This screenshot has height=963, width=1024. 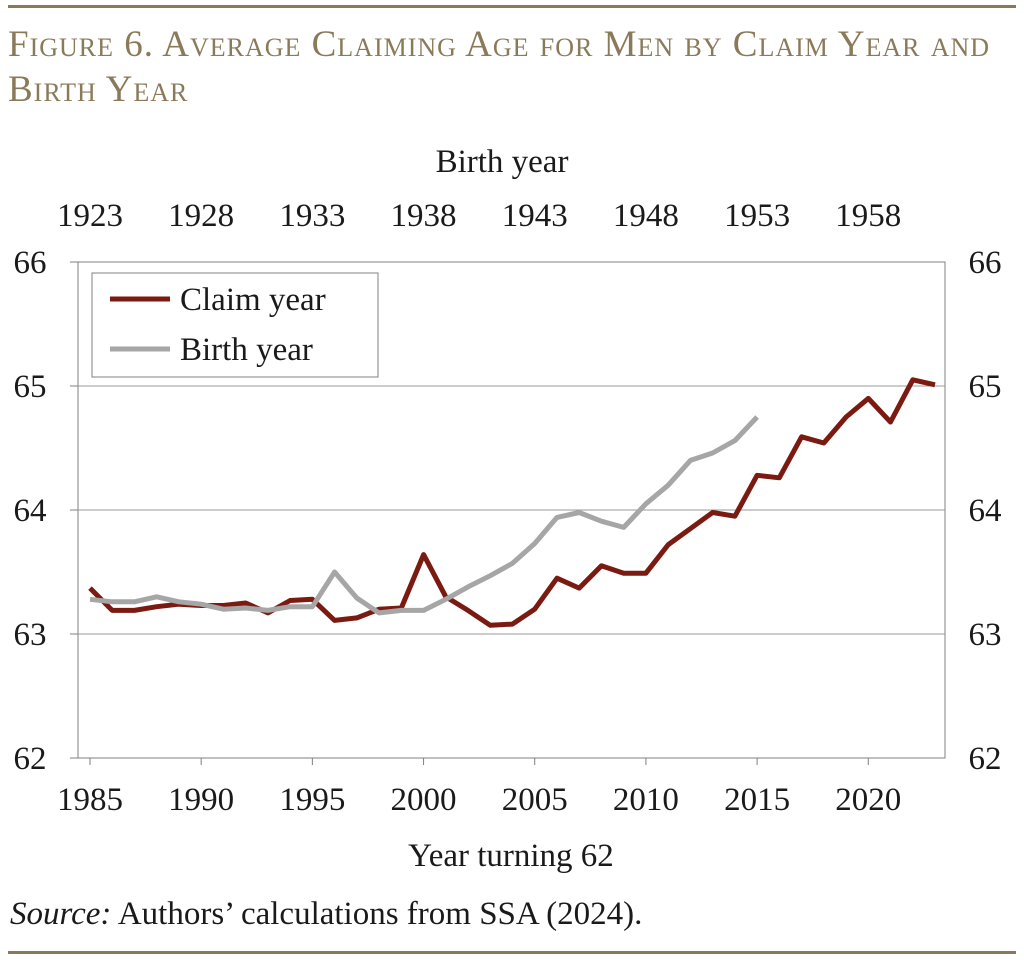 What do you see at coordinates (535, 800) in the screenshot?
I see `x-tick-label: 2005` at bounding box center [535, 800].